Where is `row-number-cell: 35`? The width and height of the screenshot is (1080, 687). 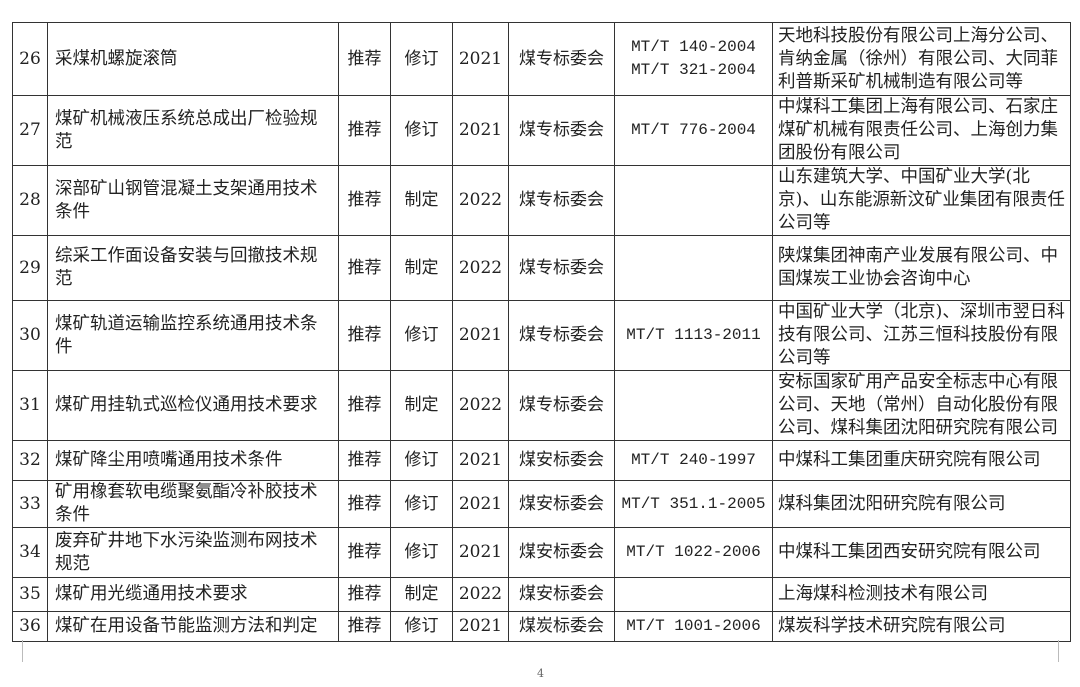 row-number-cell: 35 is located at coordinates (30, 594).